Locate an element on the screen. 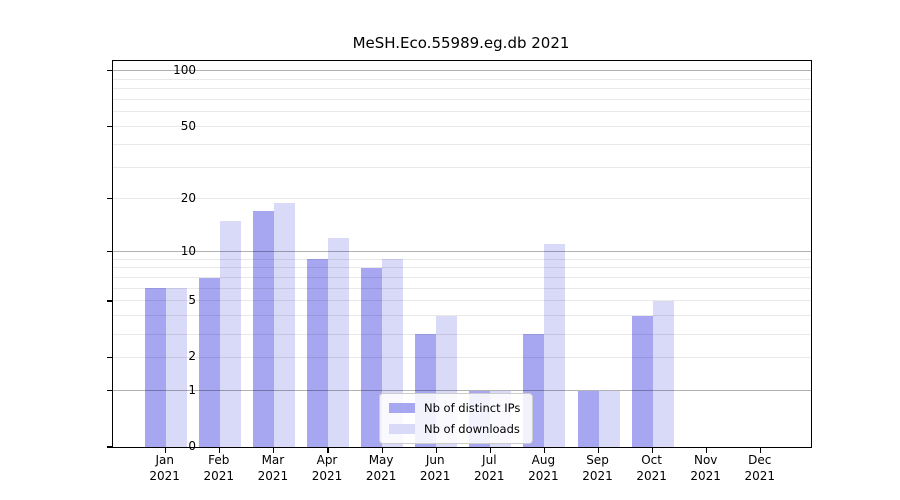  y-tick-label: 100 is located at coordinates (184, 69).